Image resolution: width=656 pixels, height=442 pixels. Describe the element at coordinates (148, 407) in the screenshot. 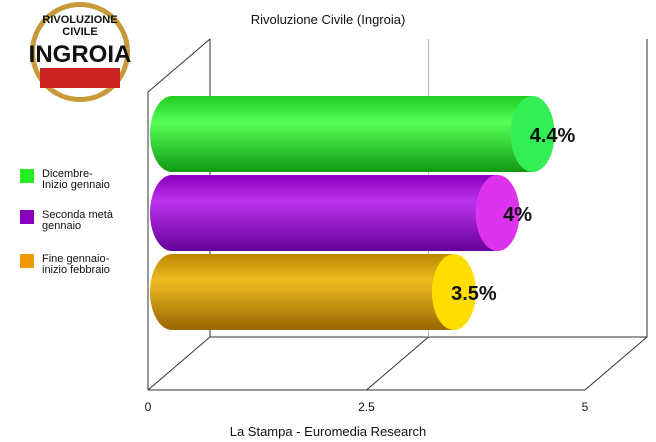

I see `tick-label: 0` at that location.